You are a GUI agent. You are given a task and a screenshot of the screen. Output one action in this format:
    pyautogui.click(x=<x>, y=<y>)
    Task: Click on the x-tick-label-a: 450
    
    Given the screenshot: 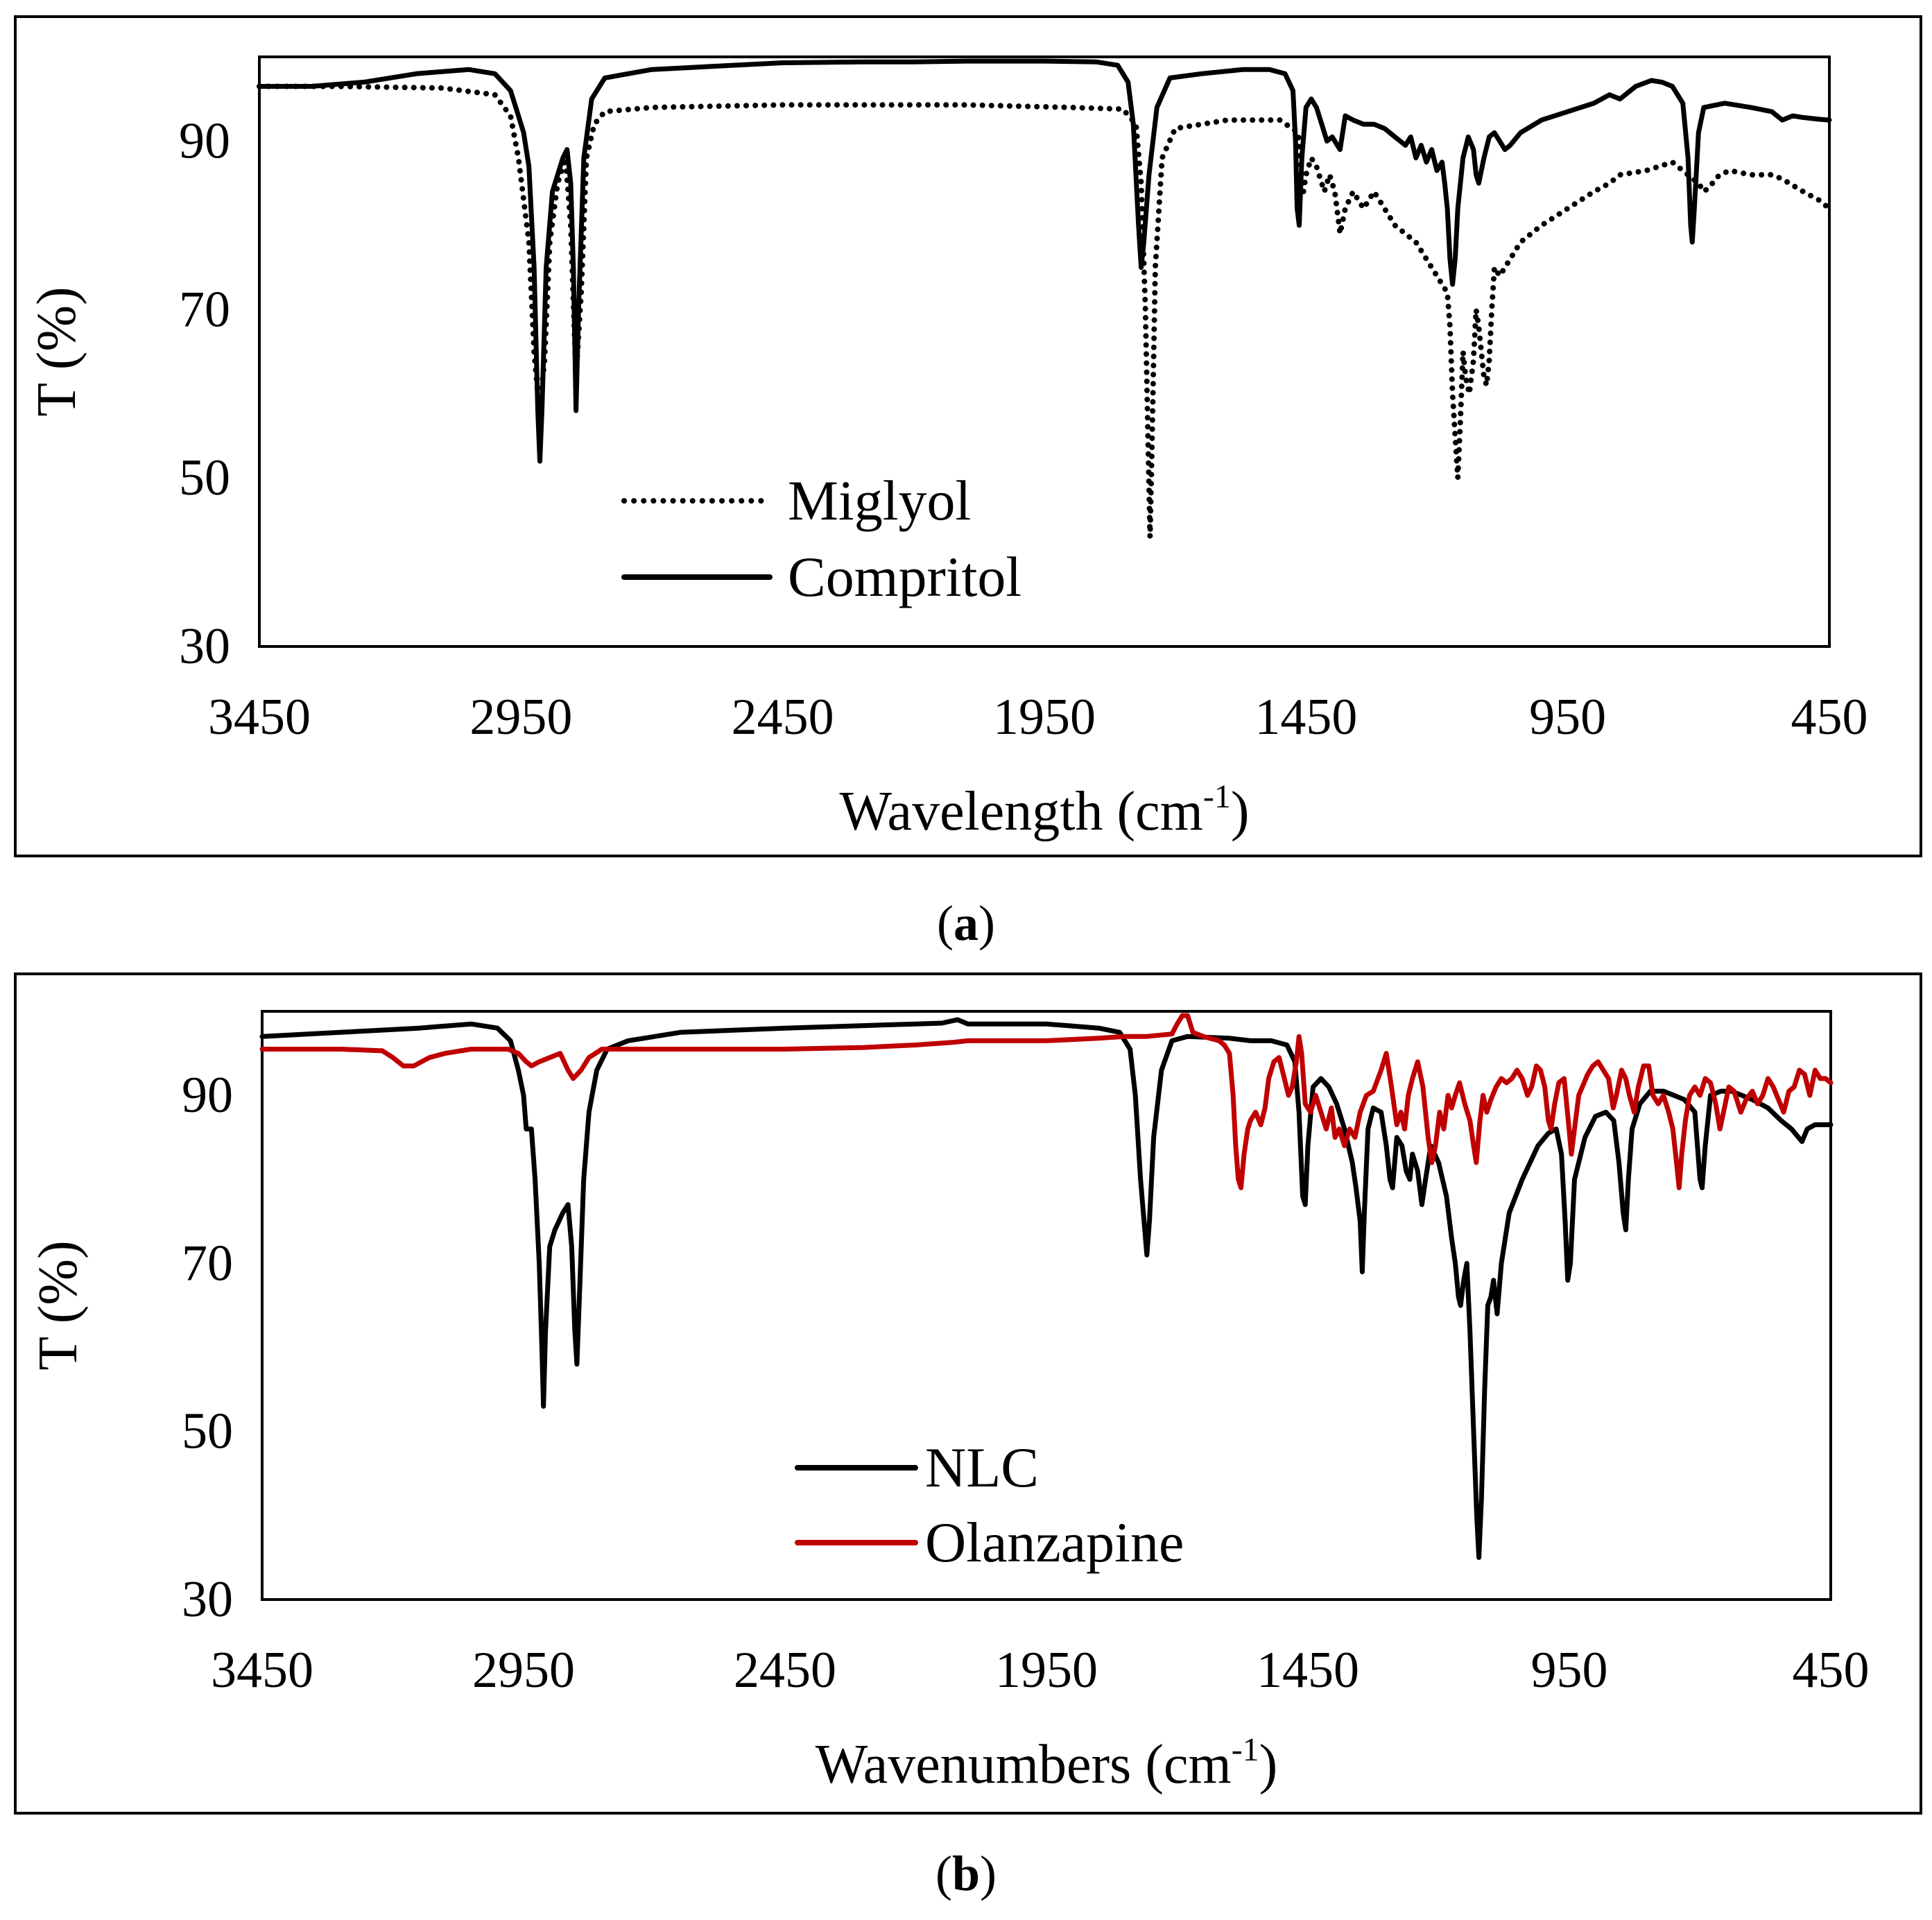 What is the action you would take?
    pyautogui.click(x=1829, y=717)
    